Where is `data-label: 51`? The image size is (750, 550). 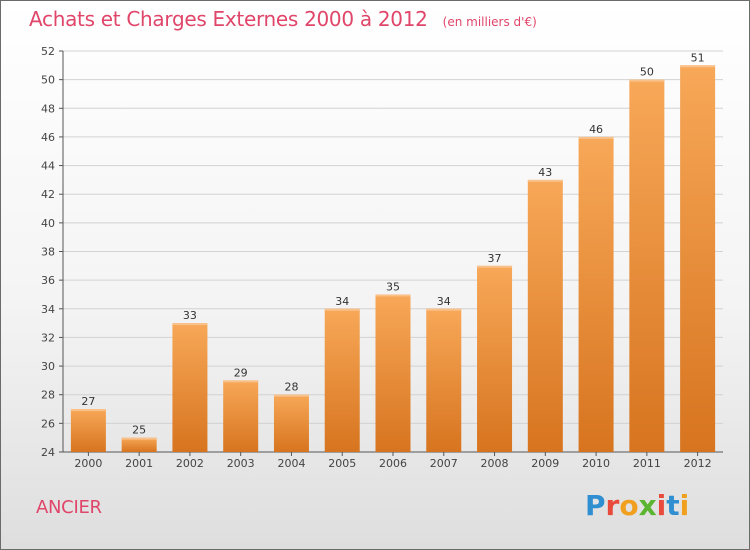
data-label: 51 is located at coordinates (698, 57).